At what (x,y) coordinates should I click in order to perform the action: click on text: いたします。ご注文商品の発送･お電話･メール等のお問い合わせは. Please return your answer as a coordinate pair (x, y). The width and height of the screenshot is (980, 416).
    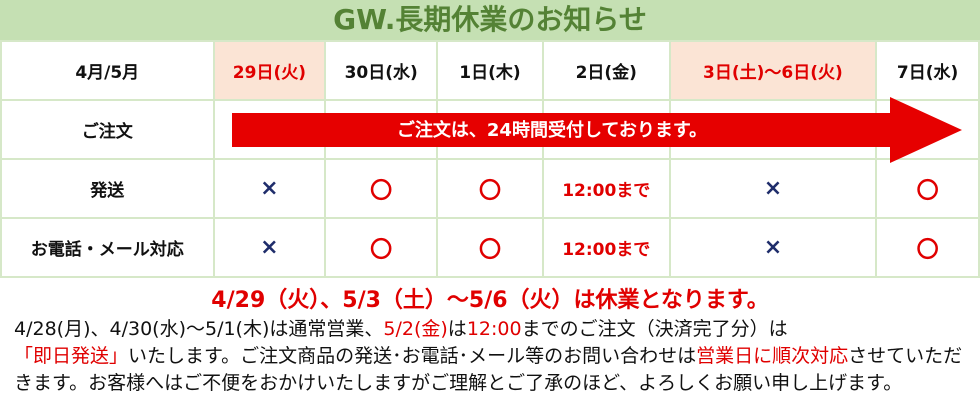
    Looking at the image, I should click on (412, 356).